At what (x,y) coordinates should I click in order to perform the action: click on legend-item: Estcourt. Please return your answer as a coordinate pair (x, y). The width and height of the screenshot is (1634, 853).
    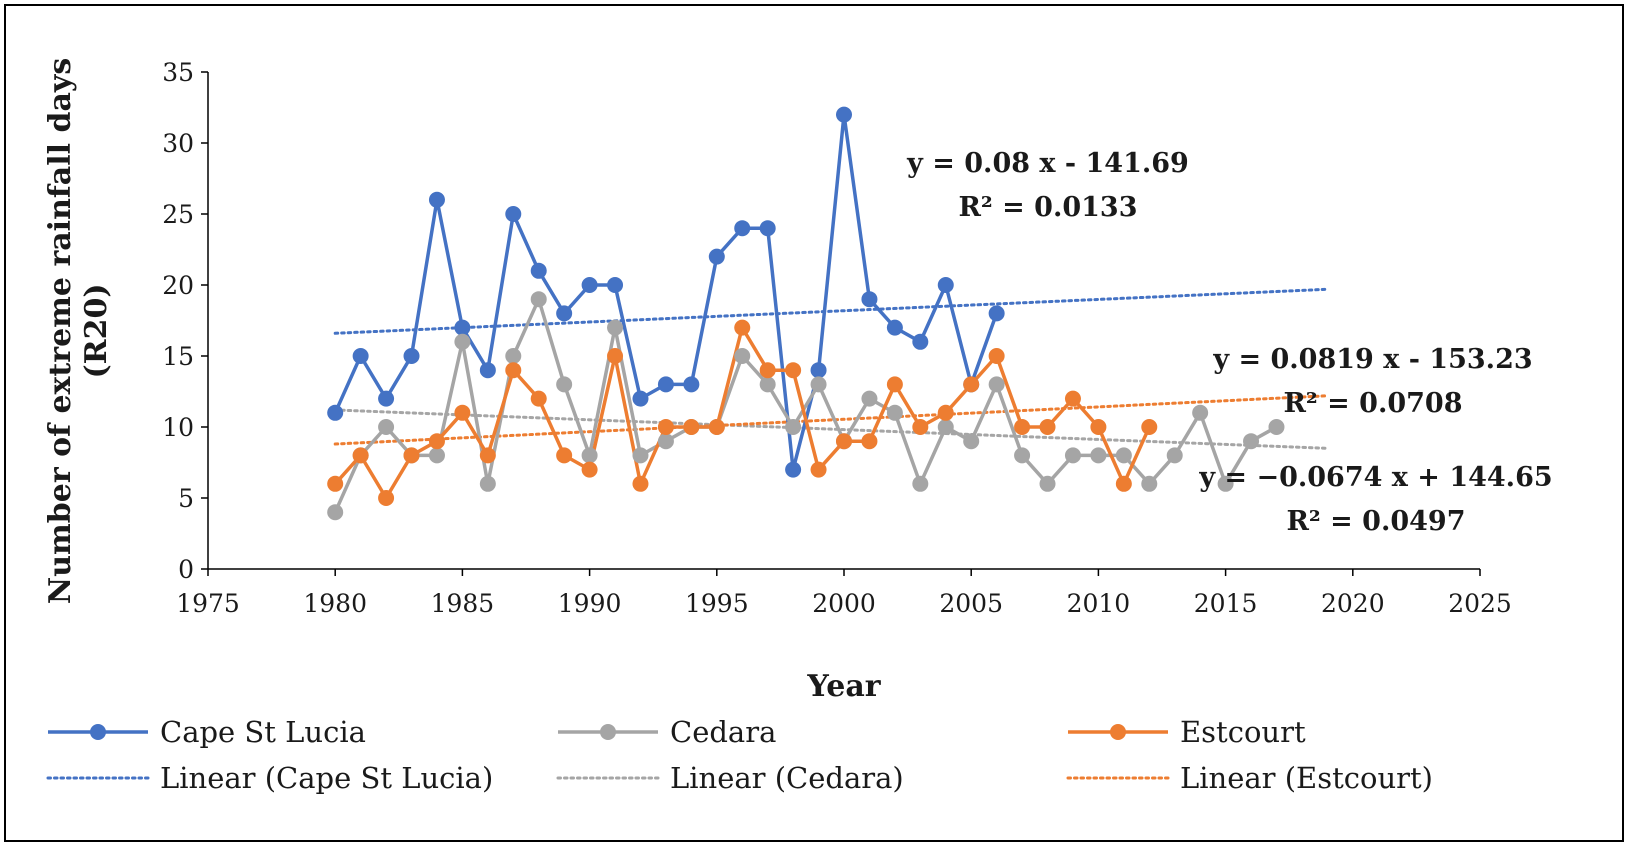
    Looking at the image, I should click on (1187, 732).